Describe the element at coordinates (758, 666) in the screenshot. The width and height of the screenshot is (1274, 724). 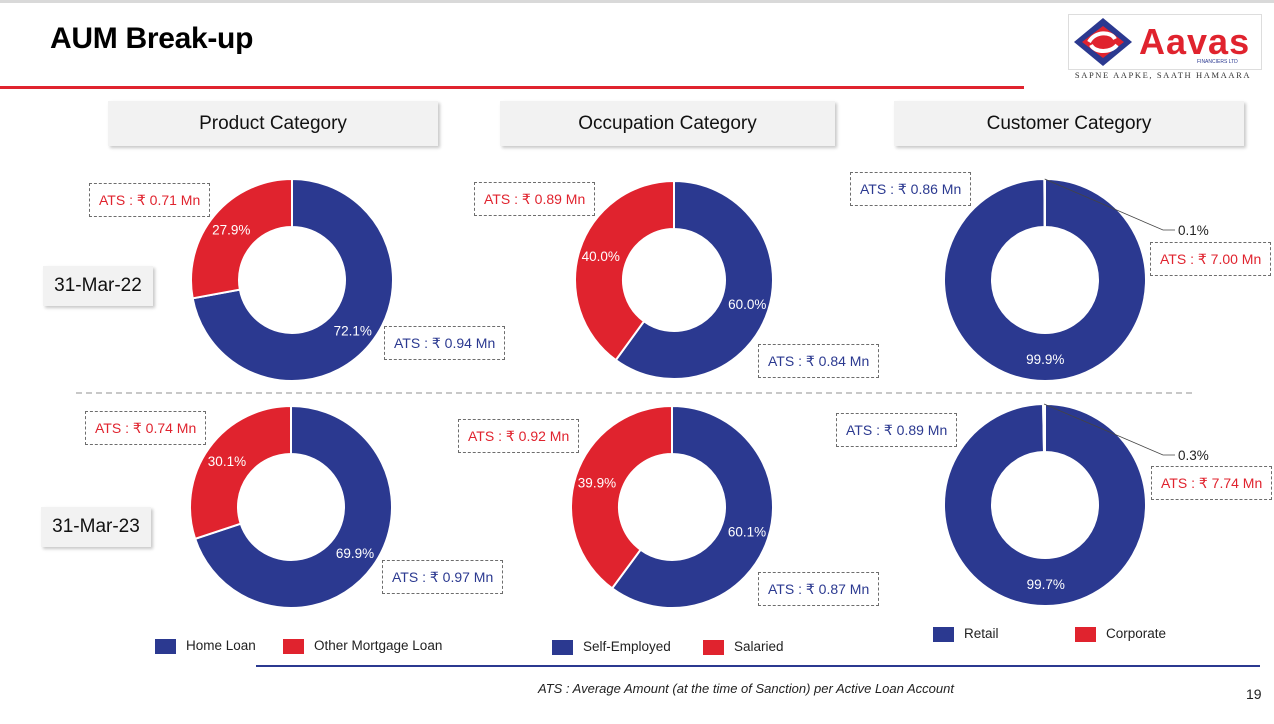
I see `footer-rule` at that location.